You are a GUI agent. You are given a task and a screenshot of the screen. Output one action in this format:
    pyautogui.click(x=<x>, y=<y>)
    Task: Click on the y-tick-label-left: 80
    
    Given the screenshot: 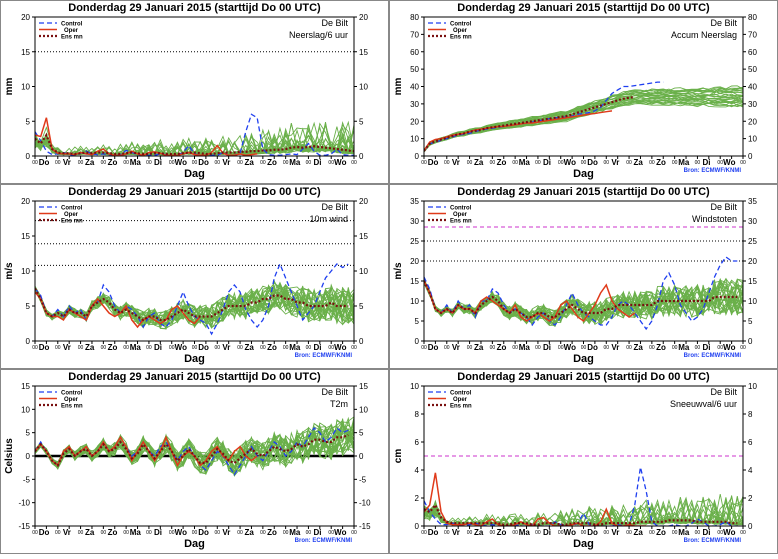 What is the action you would take?
    pyautogui.click(x=414, y=17)
    